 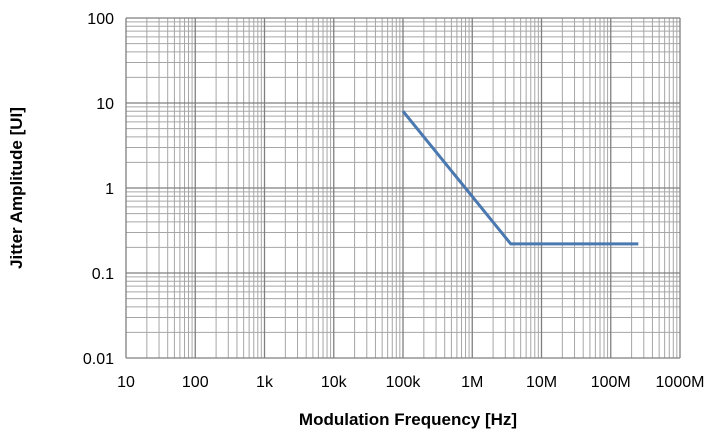 I want to click on x-tick-label: 10, so click(x=126, y=382).